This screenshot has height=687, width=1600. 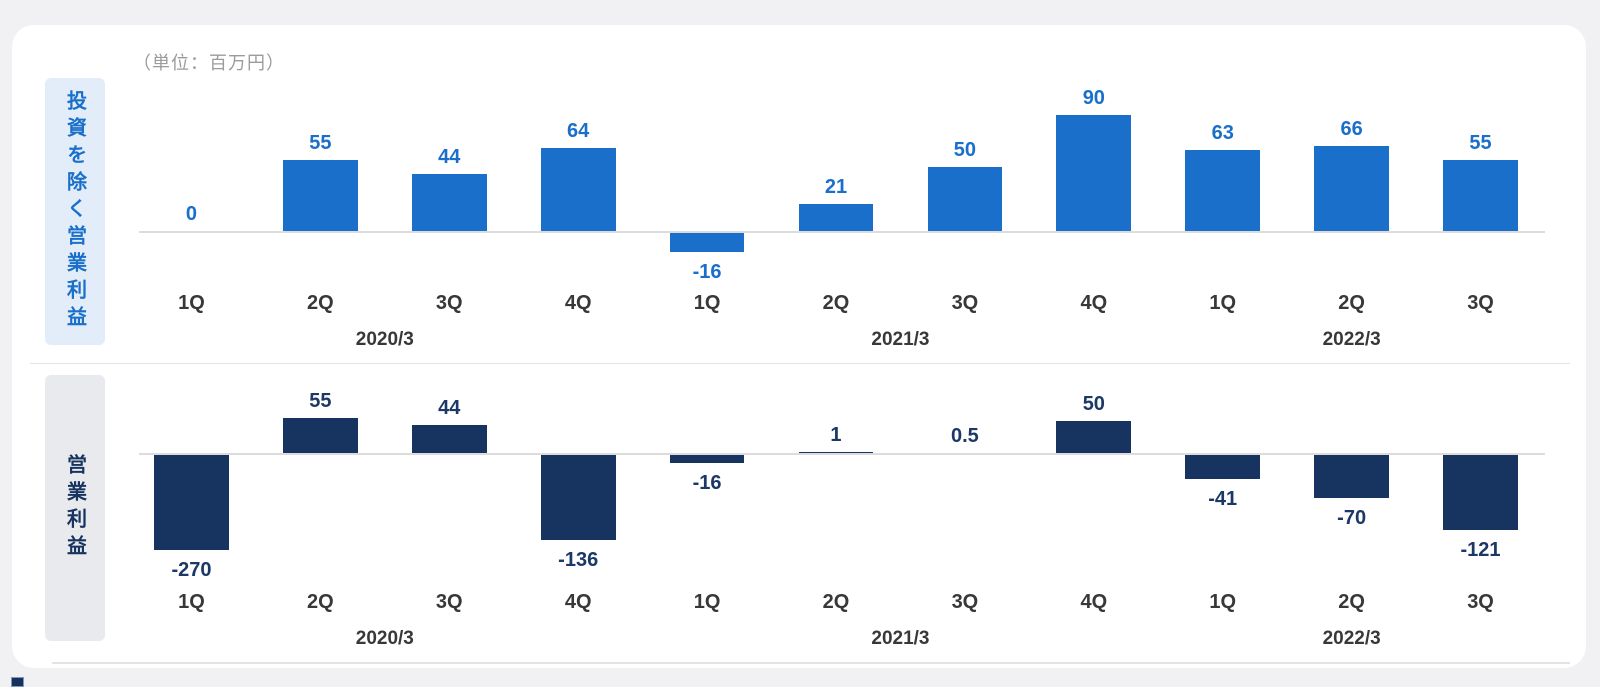 What do you see at coordinates (1093, 97) in the screenshot?
I see `bar-value-label: 90` at bounding box center [1093, 97].